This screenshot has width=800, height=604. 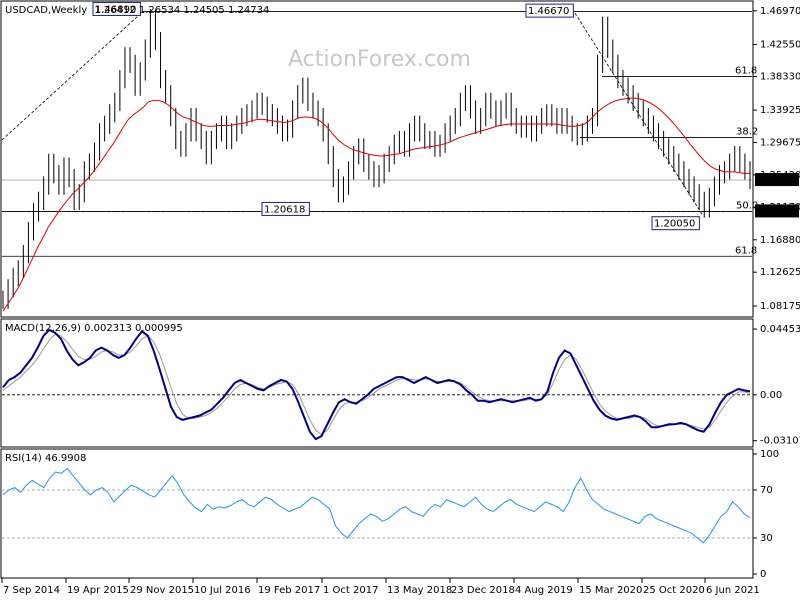 I want to click on x-tick-label: 19 Apr 2015, so click(x=98, y=590).